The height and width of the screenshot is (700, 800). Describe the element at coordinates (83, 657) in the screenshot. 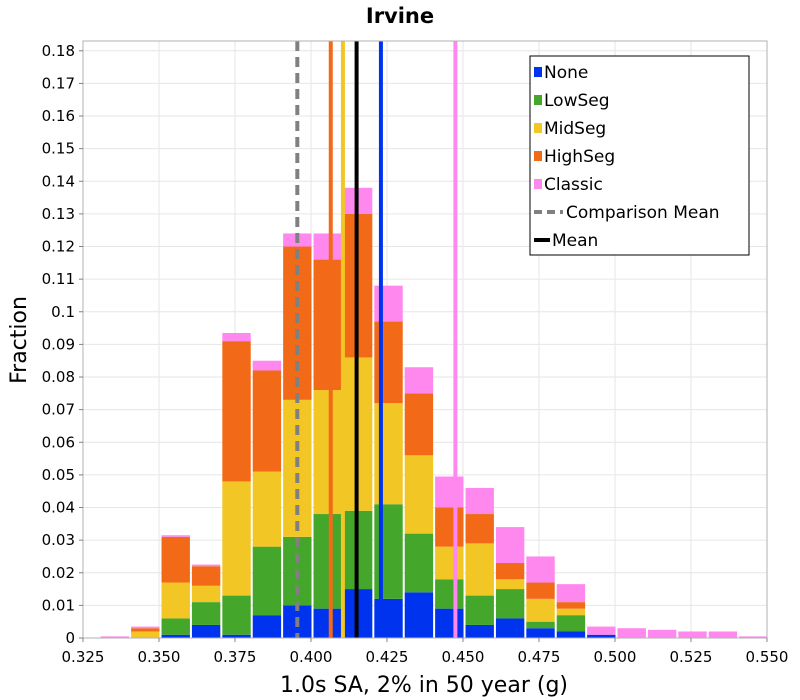

I see `x-tick-label: 0.325` at that location.